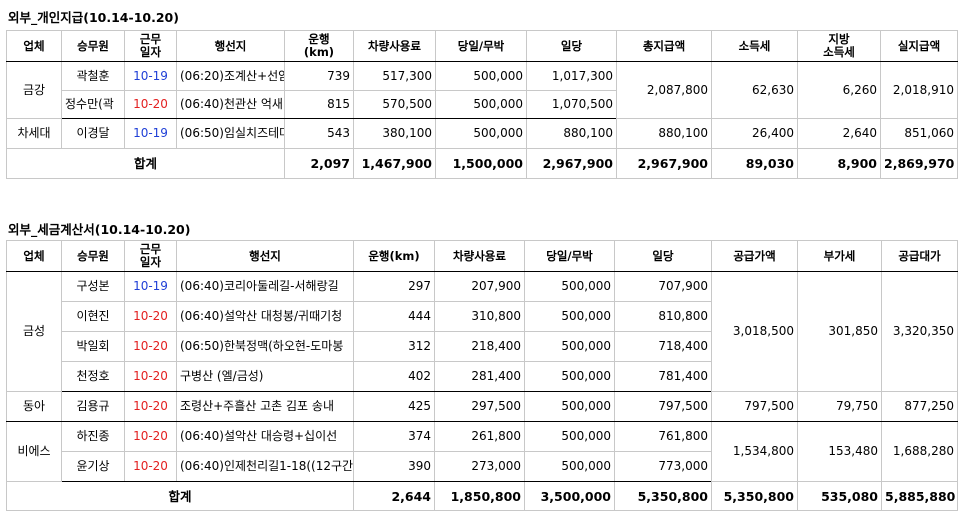  What do you see at coordinates (663, 316) in the screenshot?
I see `perdiem-cell: 810,800` at bounding box center [663, 316].